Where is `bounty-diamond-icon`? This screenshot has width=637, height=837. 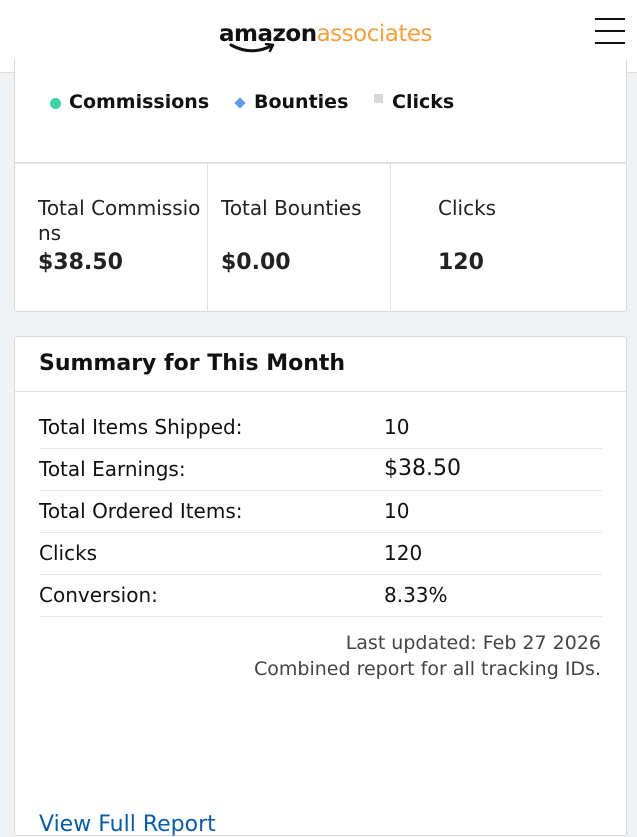
bounty-diamond-icon is located at coordinates (240, 103).